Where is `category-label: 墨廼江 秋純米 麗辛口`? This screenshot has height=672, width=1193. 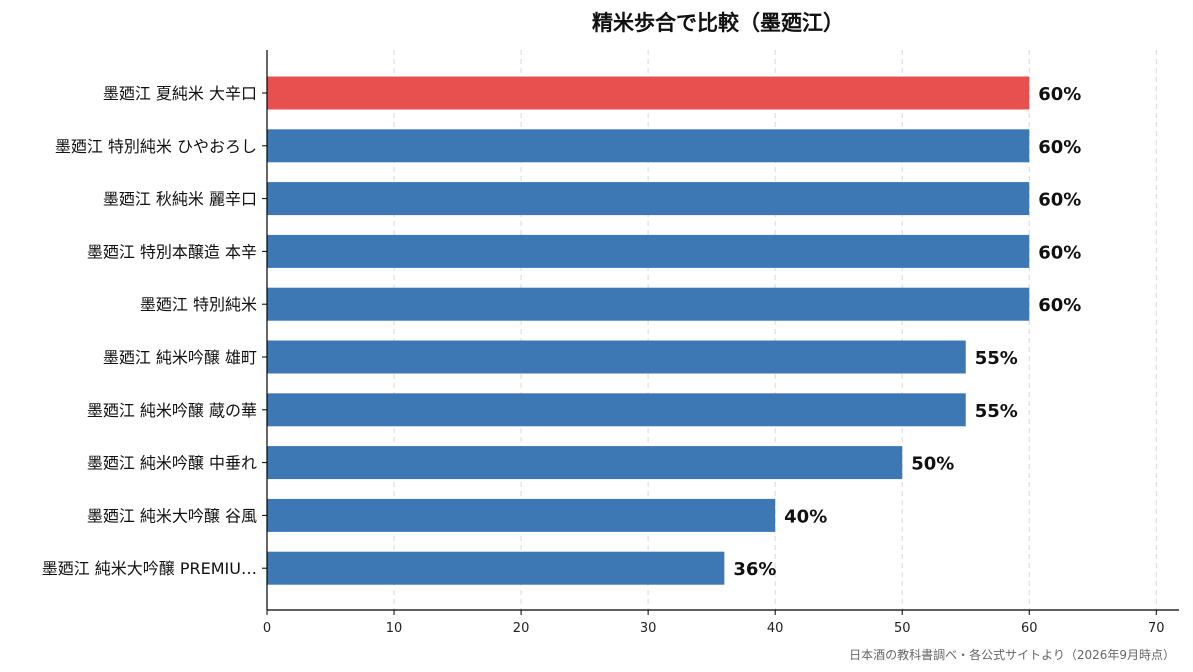
category-label: 墨廼江 秋純米 麗辛口 is located at coordinates (180, 199).